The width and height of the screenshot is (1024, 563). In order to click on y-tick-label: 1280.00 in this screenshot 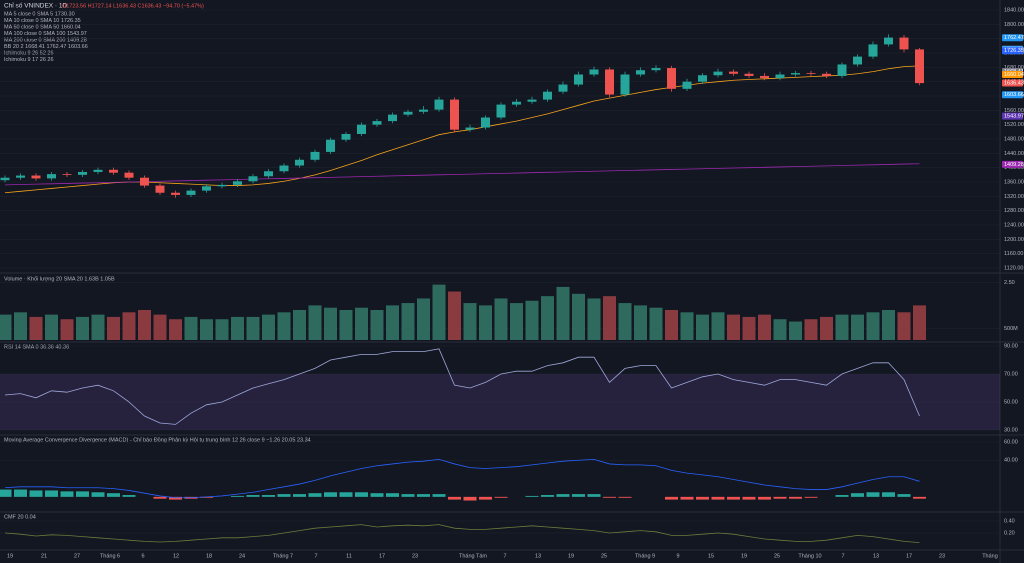, I will do `click(1014, 211)`.